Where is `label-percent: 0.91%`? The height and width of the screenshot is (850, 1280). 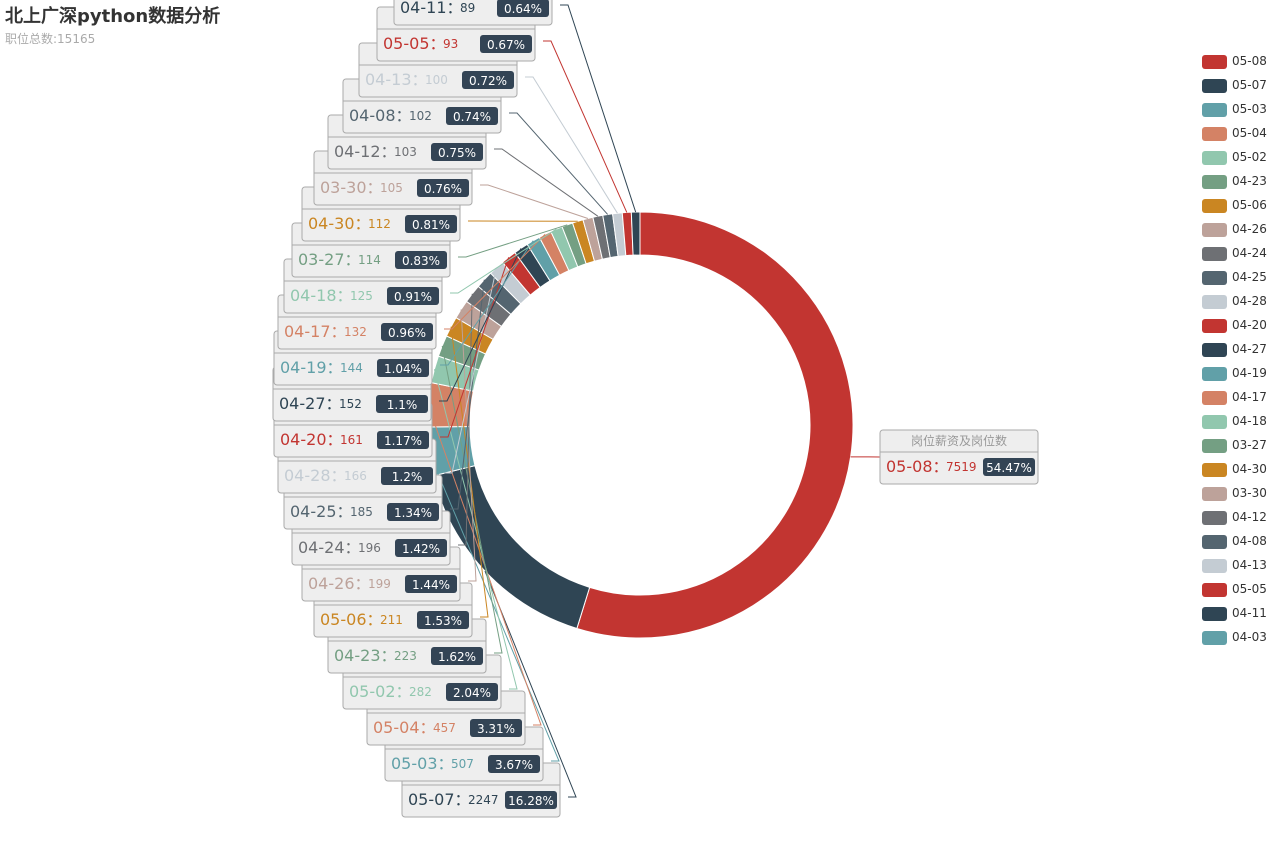
label-percent: 0.91% is located at coordinates (413, 297).